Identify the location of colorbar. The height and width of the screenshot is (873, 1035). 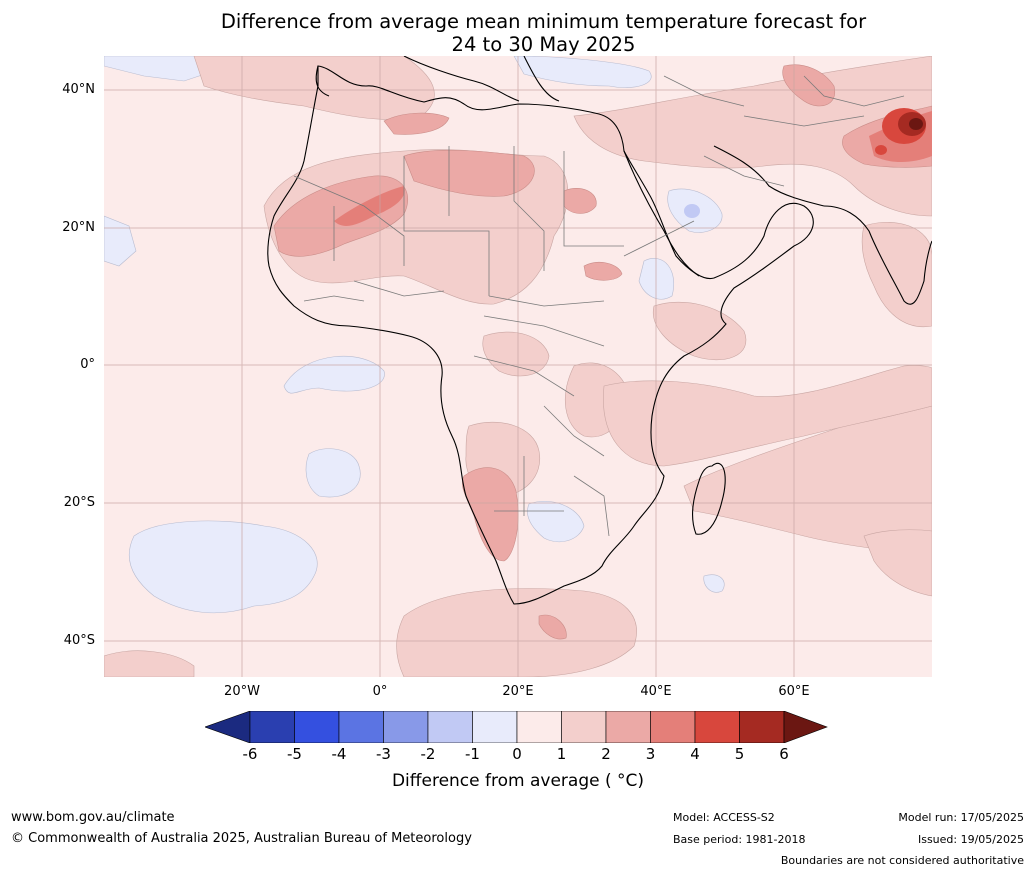
(516, 727).